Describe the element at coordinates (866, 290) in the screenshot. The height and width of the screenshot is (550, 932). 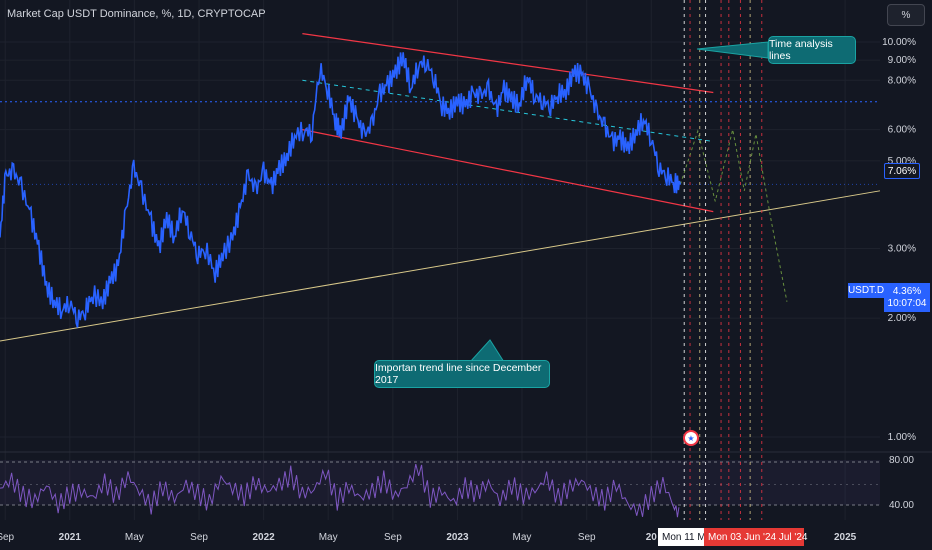
I see `symbol-tag: USDT.D` at that location.